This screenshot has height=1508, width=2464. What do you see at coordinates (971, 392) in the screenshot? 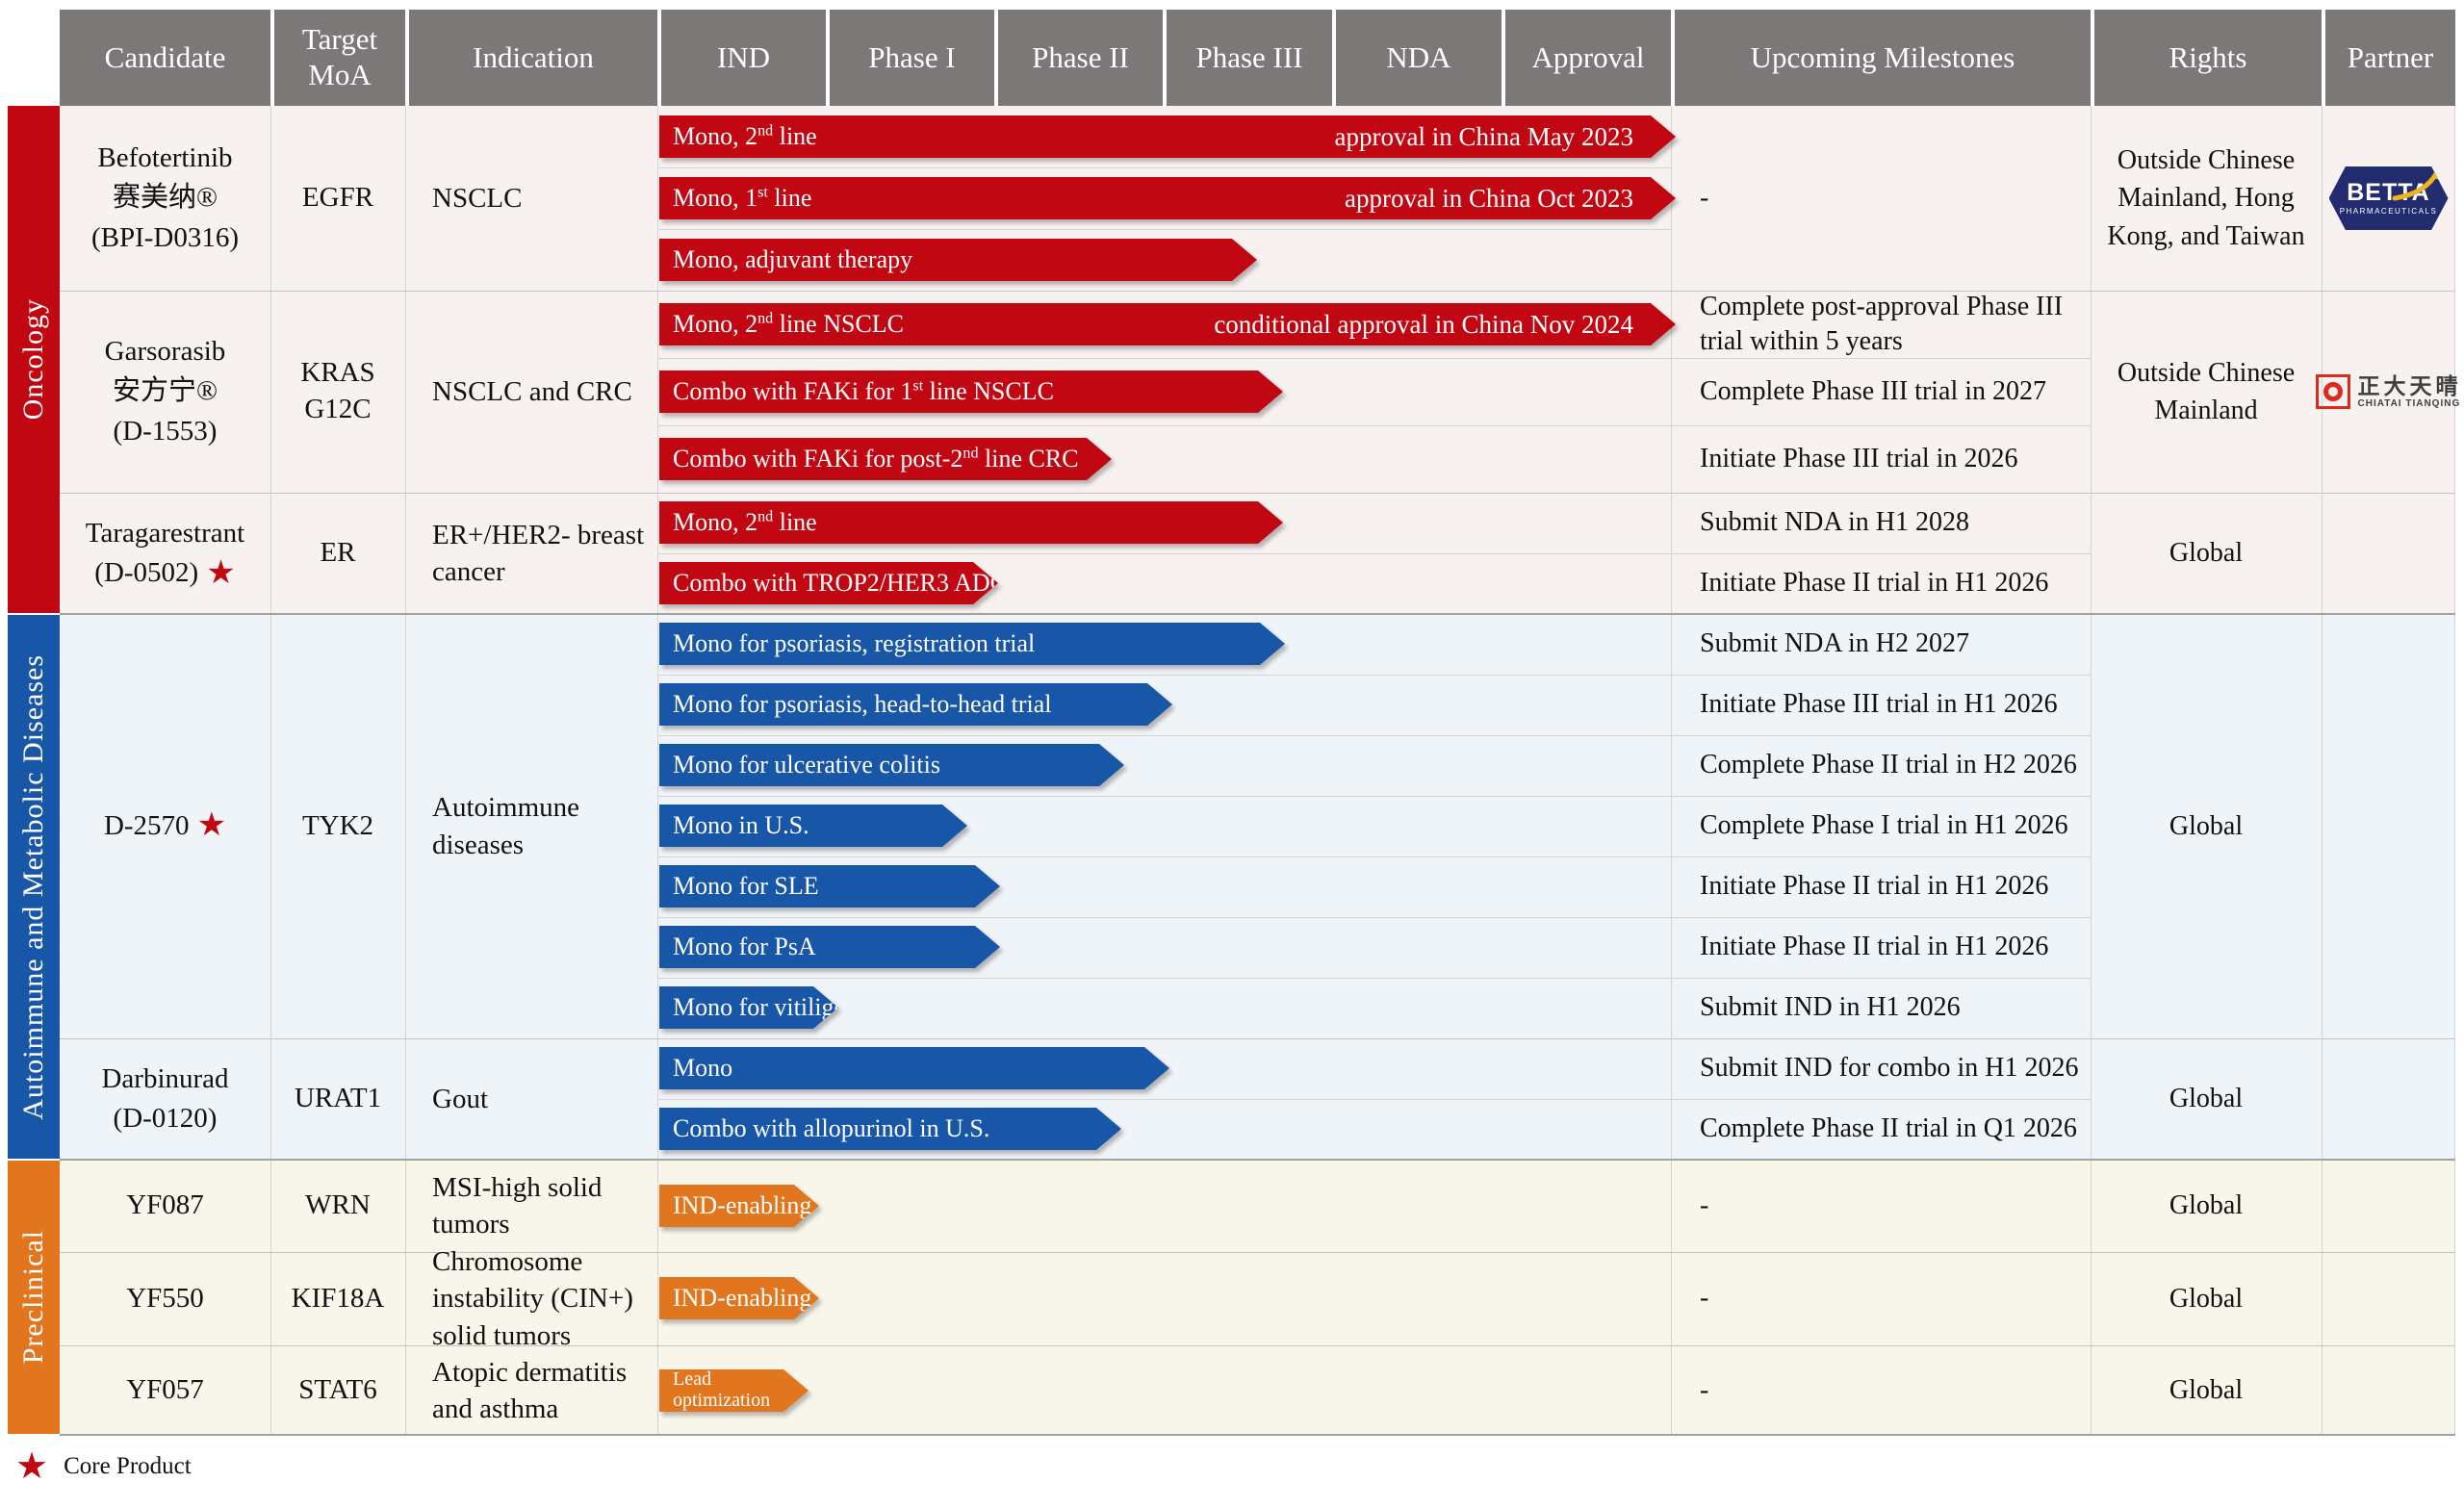
I see `trial-arrow: Combo with FAKi for 1st line NSCLC` at bounding box center [971, 392].